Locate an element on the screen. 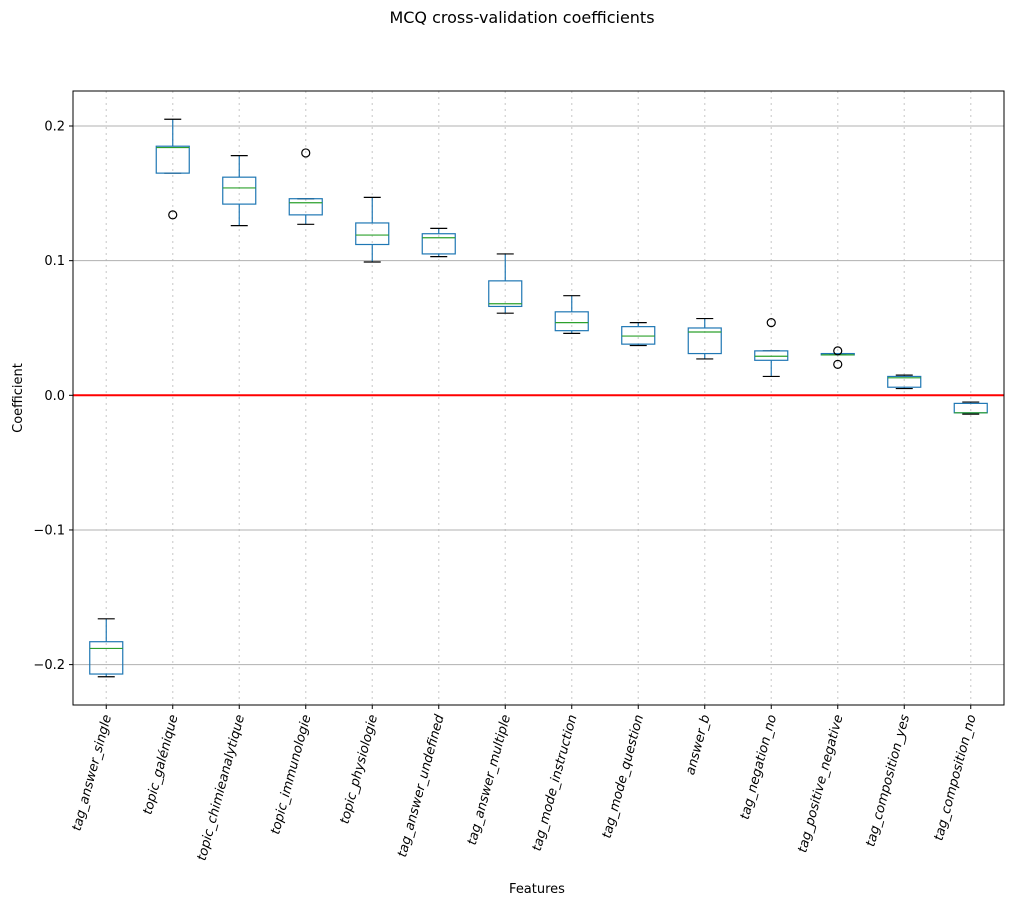 Image resolution: width=1012 pixels, height=906 pixels. x-tick-label: topic_galénique is located at coordinates (161, 764).